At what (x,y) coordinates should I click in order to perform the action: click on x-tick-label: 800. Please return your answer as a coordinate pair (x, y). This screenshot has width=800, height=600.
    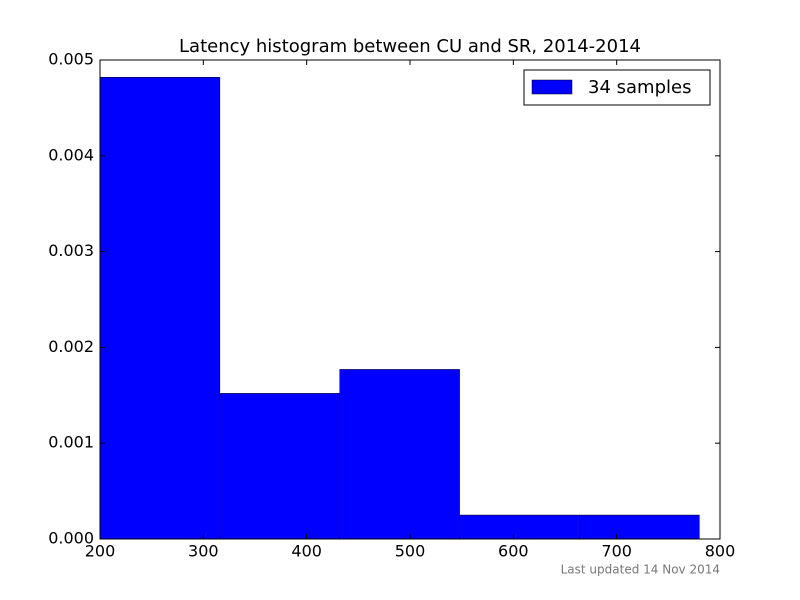
    Looking at the image, I should click on (720, 551).